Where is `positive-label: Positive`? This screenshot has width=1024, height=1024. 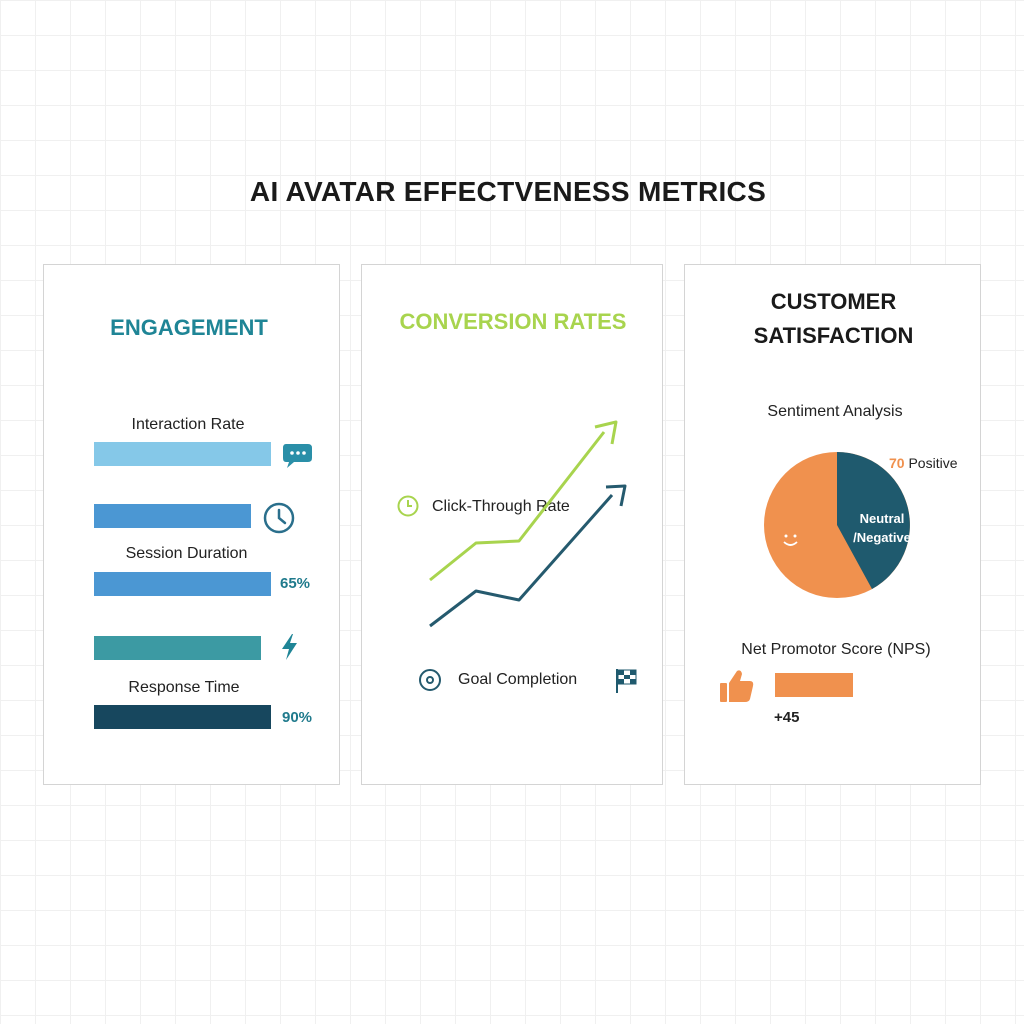
positive-label: Positive is located at coordinates (933, 463).